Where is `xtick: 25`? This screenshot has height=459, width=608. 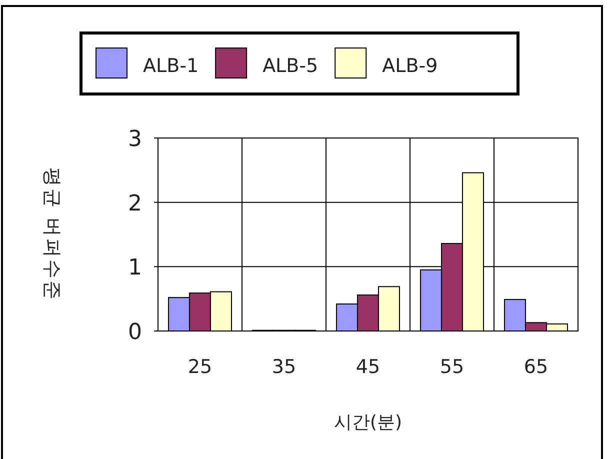
xtick: 25 is located at coordinates (200, 367).